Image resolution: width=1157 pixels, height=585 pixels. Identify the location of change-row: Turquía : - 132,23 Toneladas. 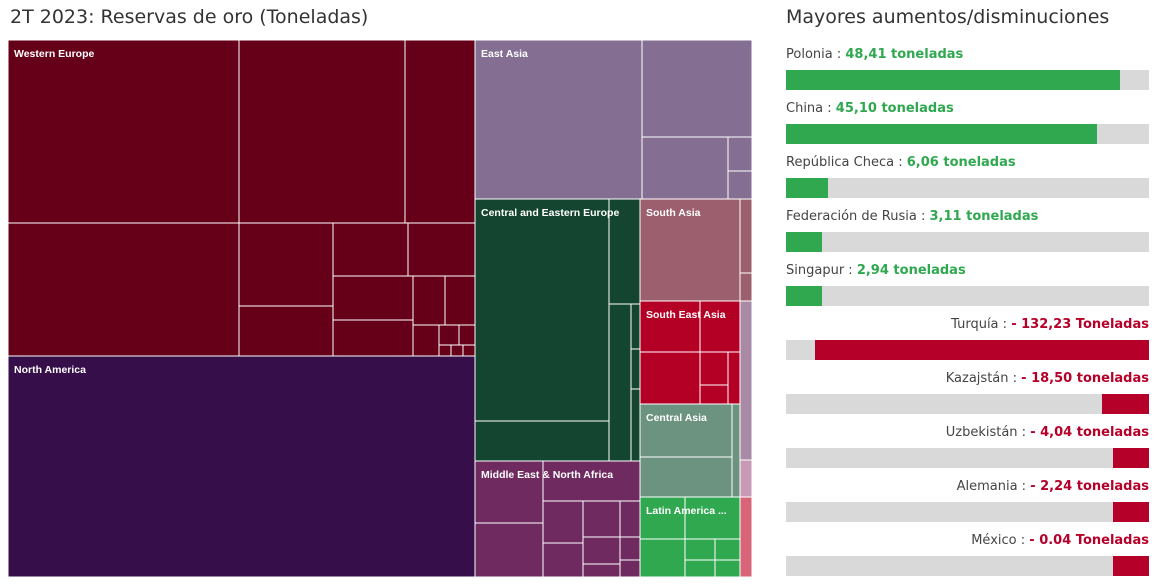
(967, 338).